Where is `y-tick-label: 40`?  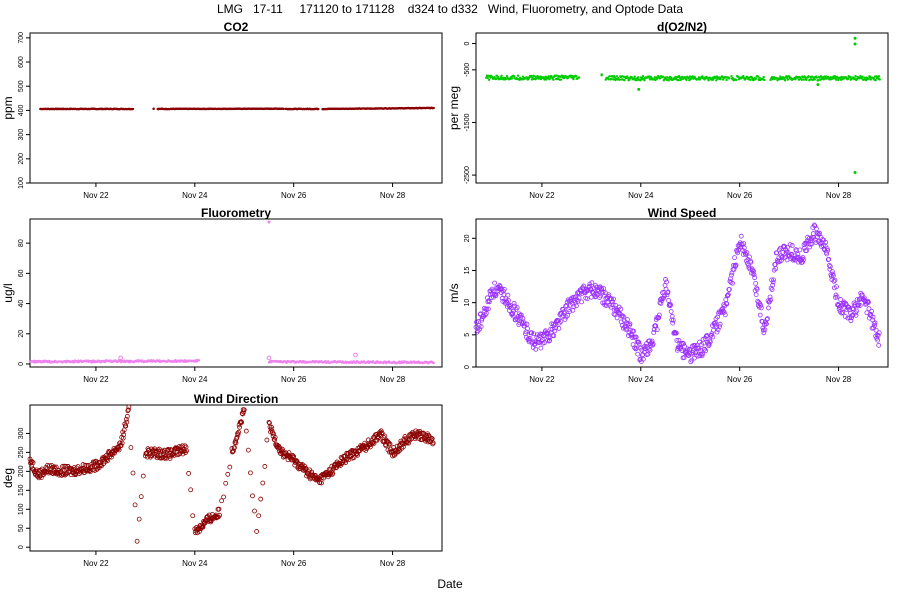 y-tick-label: 40 is located at coordinates (21, 304).